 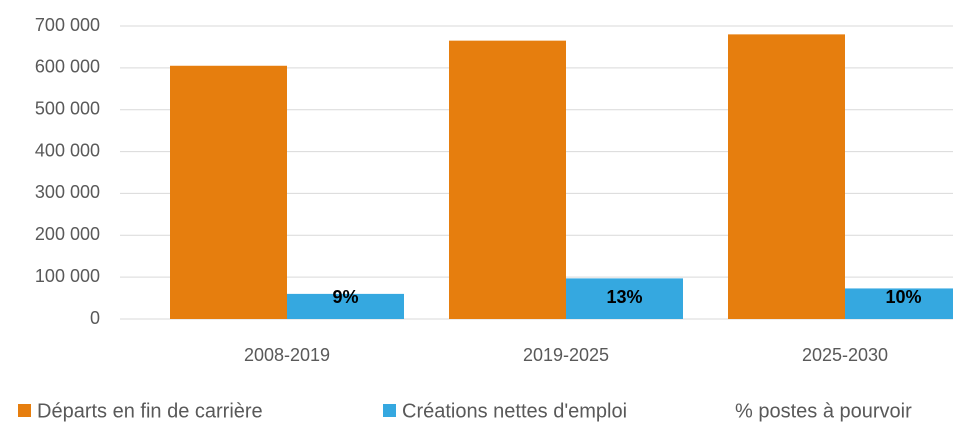 What do you see at coordinates (67, 234) in the screenshot?
I see `y-tick-label: 200 000` at bounding box center [67, 234].